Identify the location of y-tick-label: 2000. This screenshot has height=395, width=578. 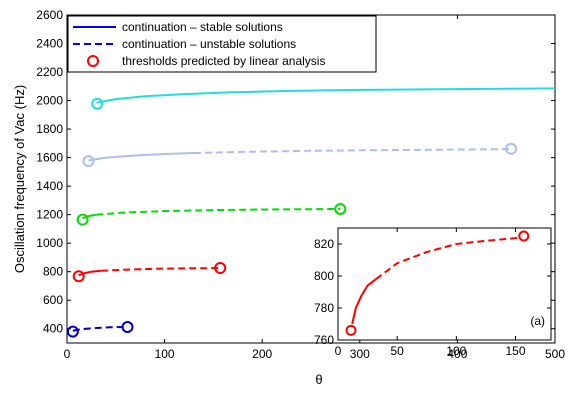
(49, 101).